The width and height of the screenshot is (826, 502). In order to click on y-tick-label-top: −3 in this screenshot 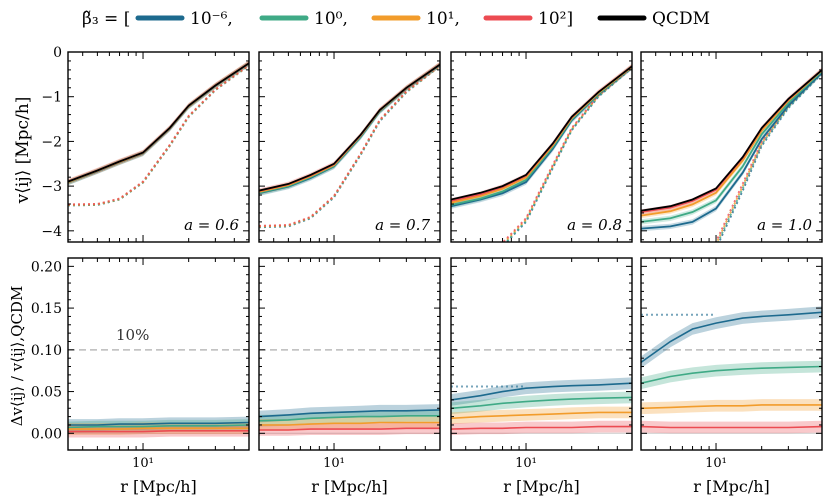, I will do `click(51, 187)`.